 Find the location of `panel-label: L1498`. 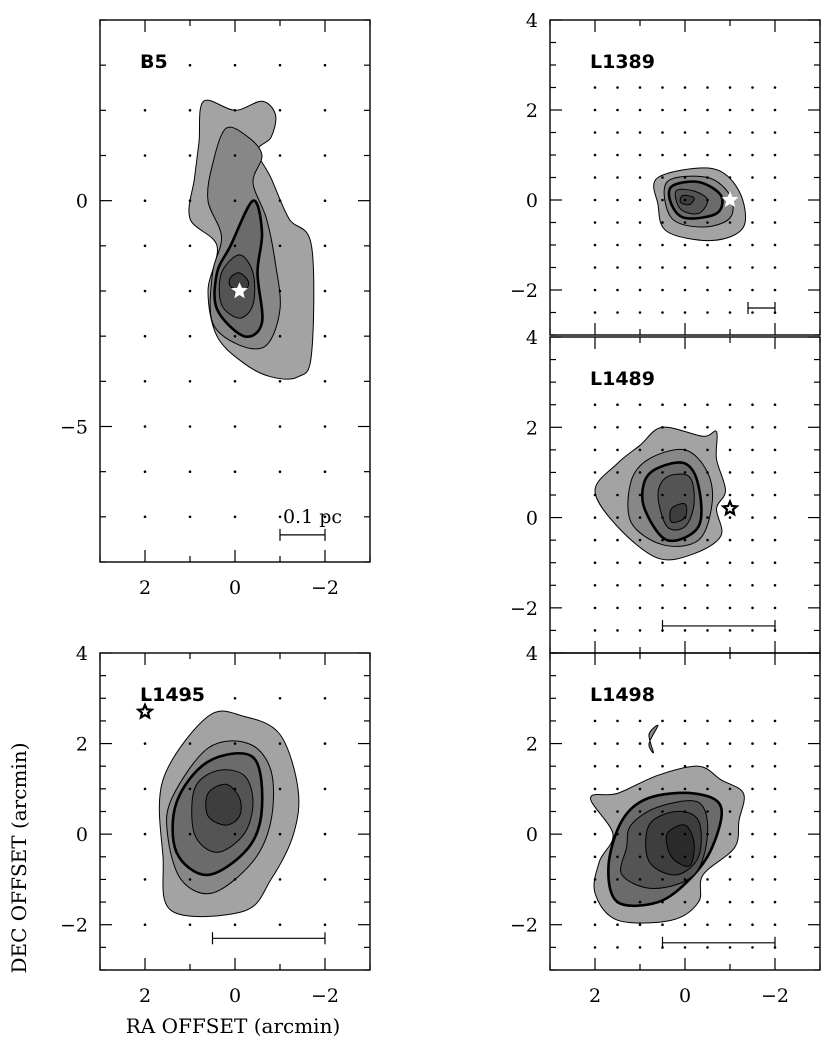

panel-label: L1498 is located at coordinates (622, 695).